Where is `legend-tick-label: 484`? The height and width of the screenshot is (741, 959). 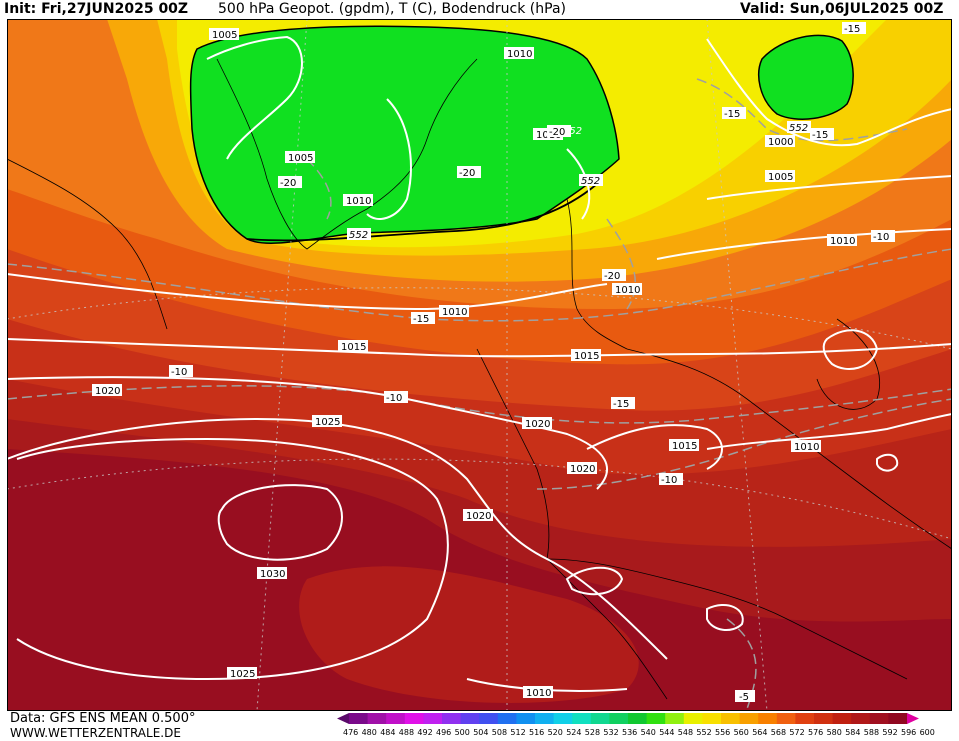 legend-tick-label: 484 is located at coordinates (387, 732).